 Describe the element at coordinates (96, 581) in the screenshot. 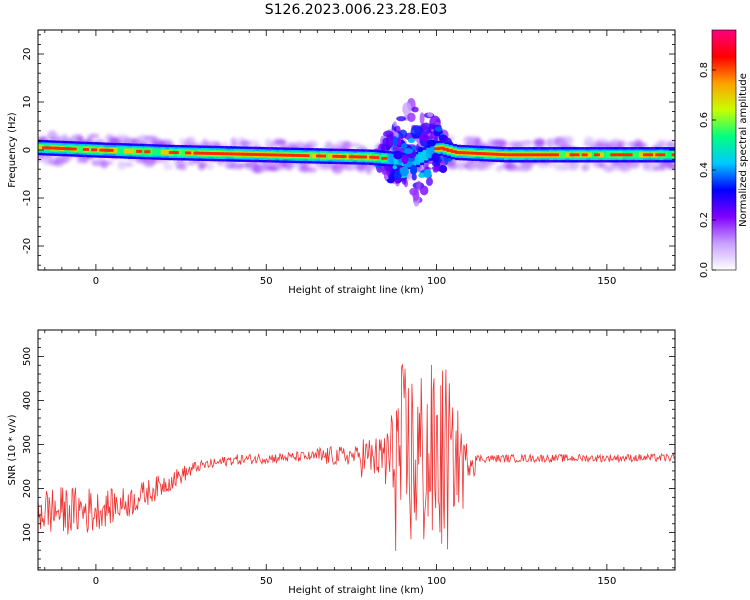

I see `x-tick-label: 0` at that location.